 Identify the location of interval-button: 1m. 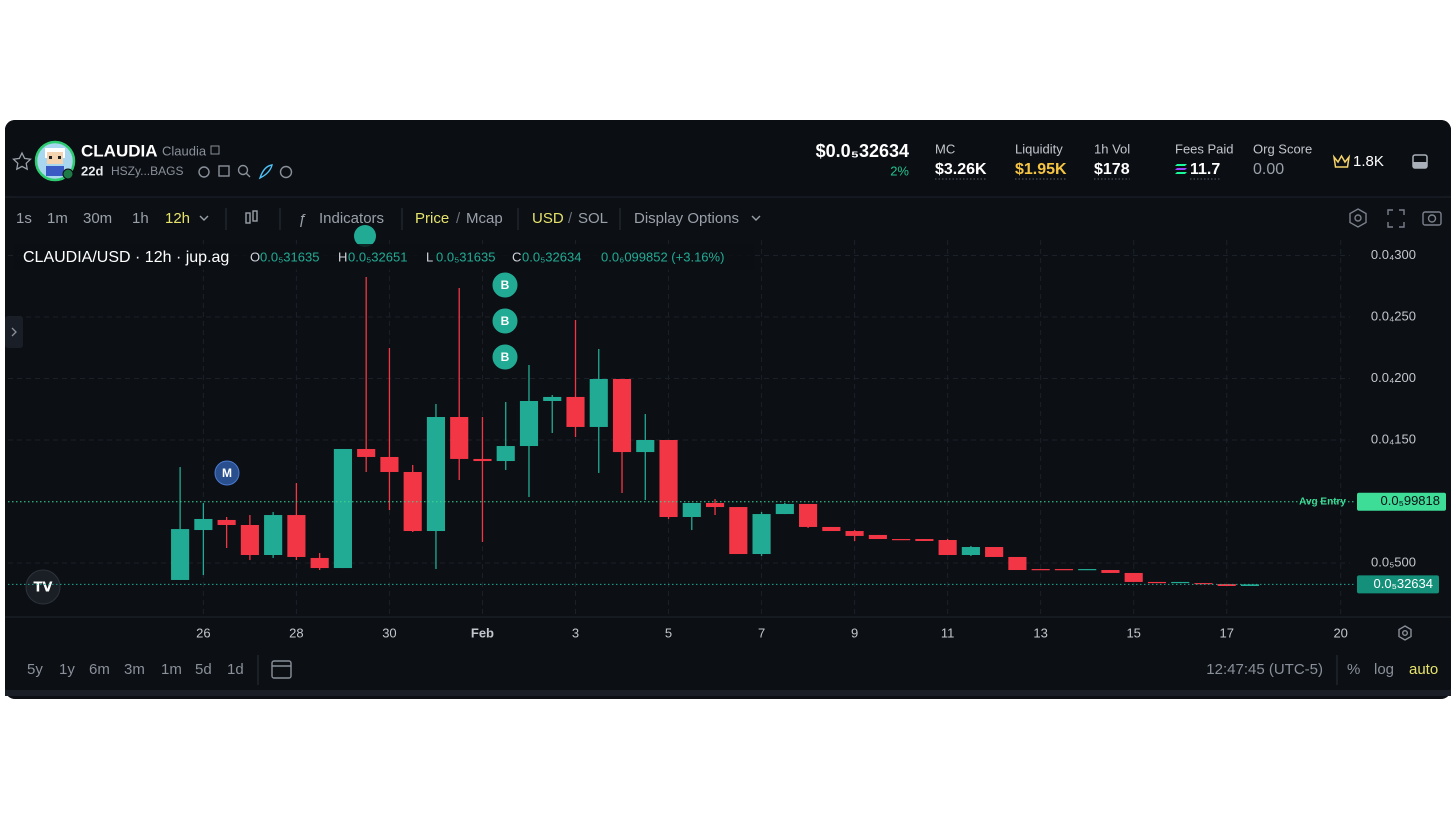
(57, 218).